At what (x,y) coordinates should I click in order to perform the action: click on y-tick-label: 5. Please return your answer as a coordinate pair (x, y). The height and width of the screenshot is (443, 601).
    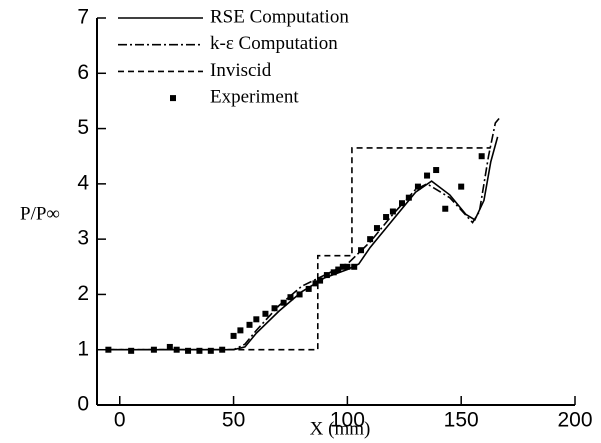
    Looking at the image, I should click on (83, 127).